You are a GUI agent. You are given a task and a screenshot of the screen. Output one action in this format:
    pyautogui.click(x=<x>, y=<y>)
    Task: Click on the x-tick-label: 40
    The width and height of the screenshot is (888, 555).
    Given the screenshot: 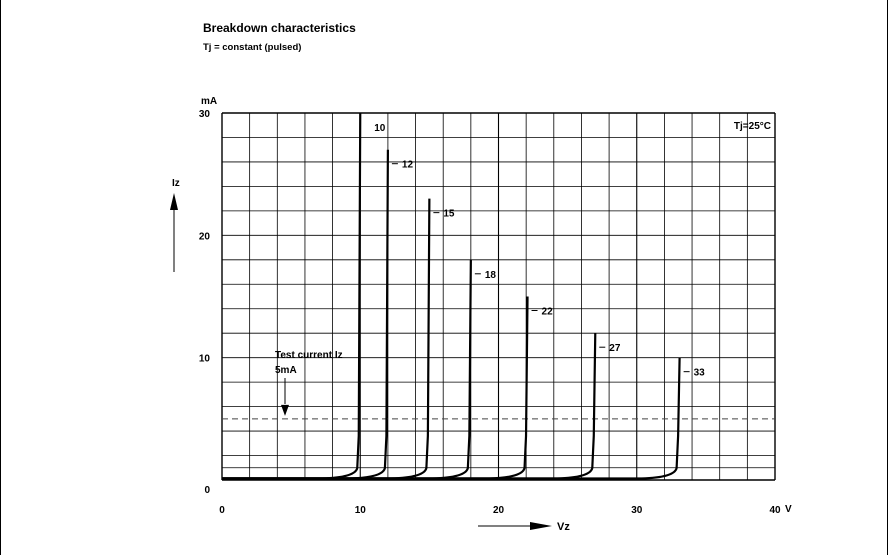 What is the action you would take?
    pyautogui.click(x=775, y=510)
    